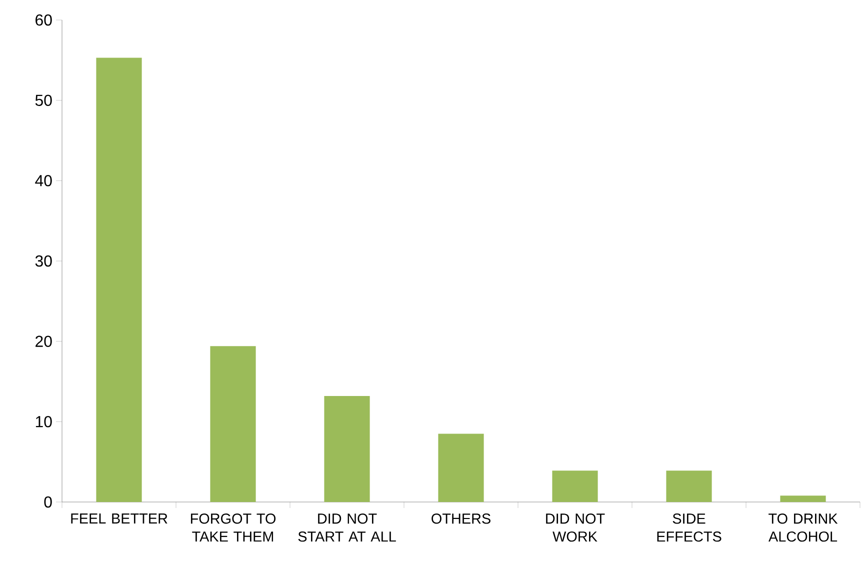 The height and width of the screenshot is (562, 862). Describe the element at coordinates (119, 519) in the screenshot. I see `x-tick-label: FEEL BETTER` at that location.